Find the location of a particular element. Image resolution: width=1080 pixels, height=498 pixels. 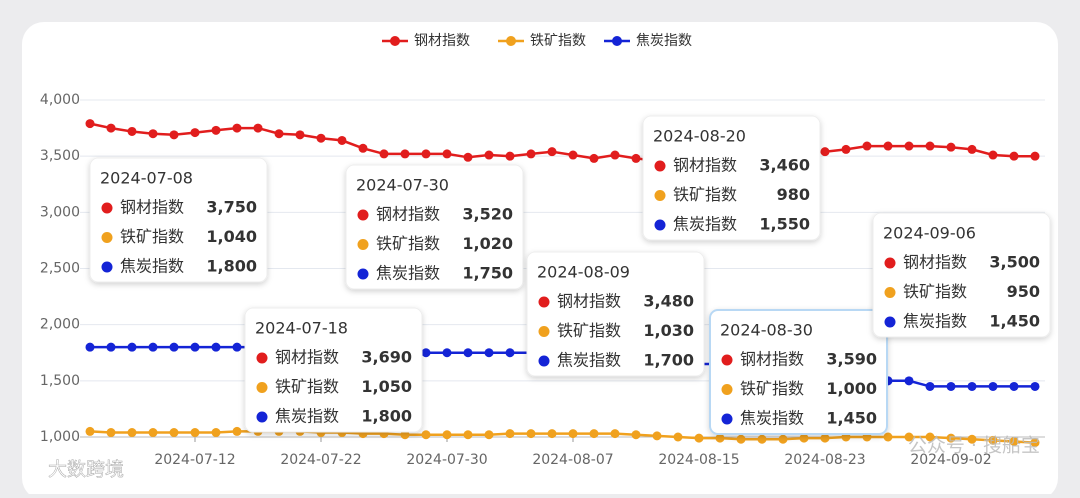

y-tick-label: 2,500 is located at coordinates (60, 269).